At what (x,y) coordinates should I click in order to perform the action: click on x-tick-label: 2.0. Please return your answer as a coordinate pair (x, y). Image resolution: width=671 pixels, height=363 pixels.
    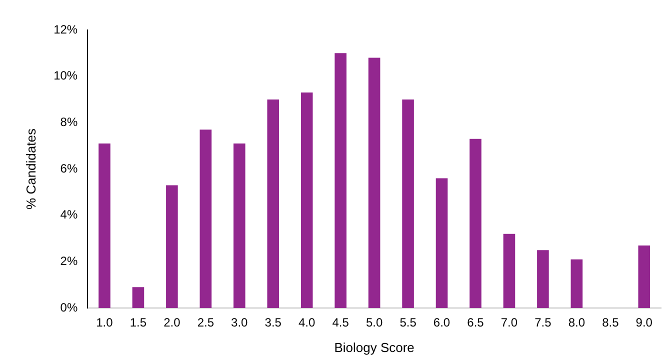
    Looking at the image, I should click on (172, 323).